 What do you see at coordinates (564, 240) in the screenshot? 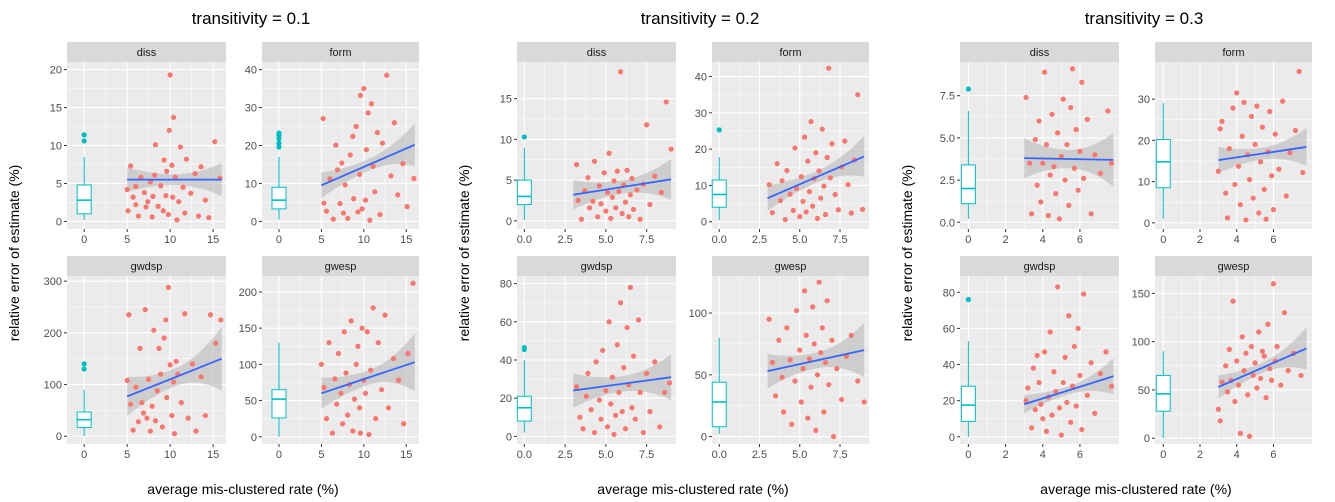
I see `x-tick-label: 2.5` at bounding box center [564, 240].